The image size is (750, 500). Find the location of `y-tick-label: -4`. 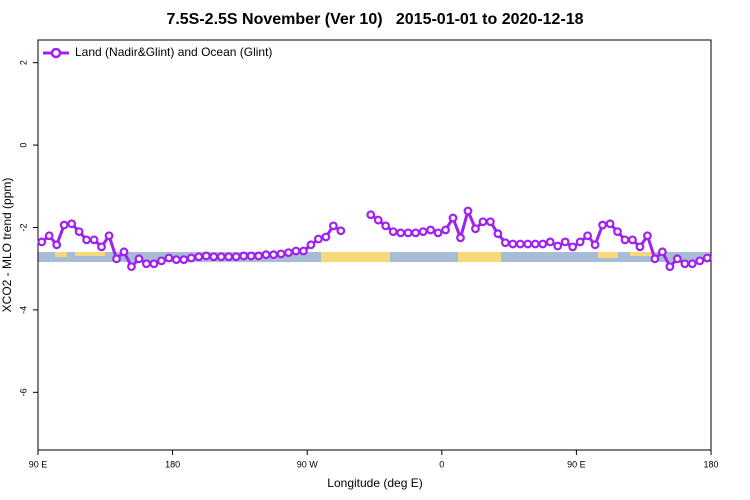

y-tick-label: -4 is located at coordinates (23, 310).